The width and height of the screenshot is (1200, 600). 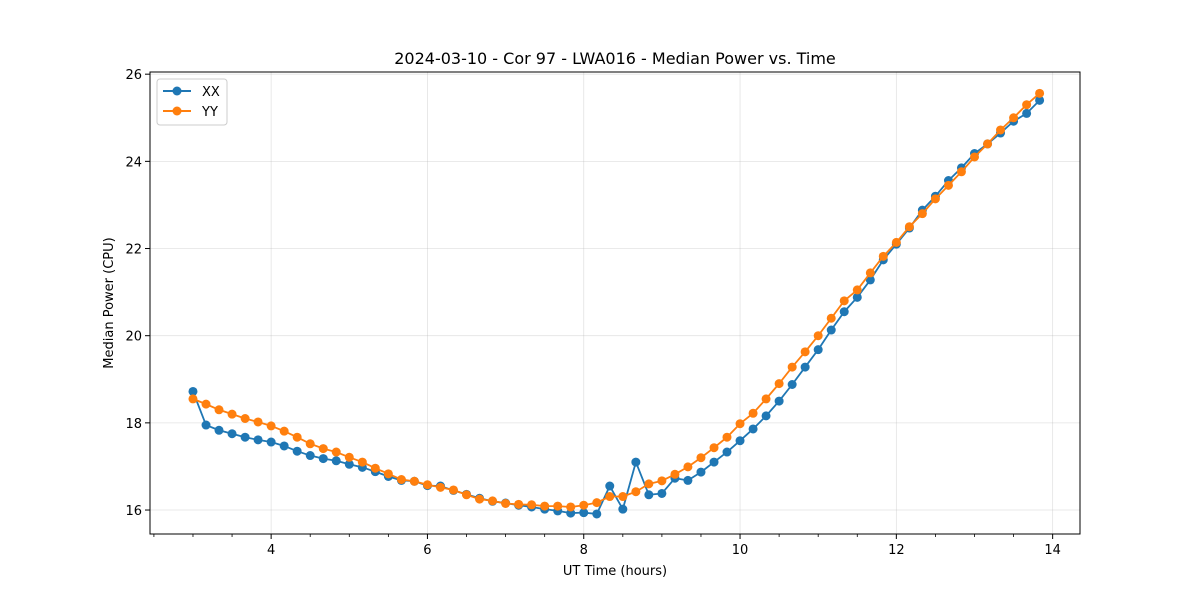 I want to click on y-tick-label: 20, so click(x=133, y=337).